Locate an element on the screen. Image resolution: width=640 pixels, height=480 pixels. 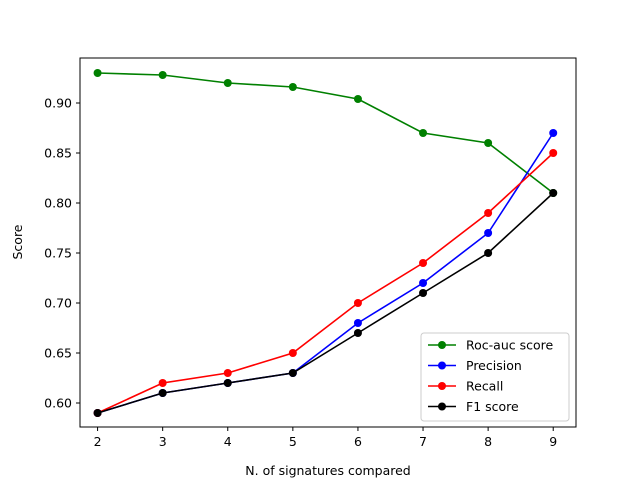
x-tick-label: 7 is located at coordinates (423, 441).